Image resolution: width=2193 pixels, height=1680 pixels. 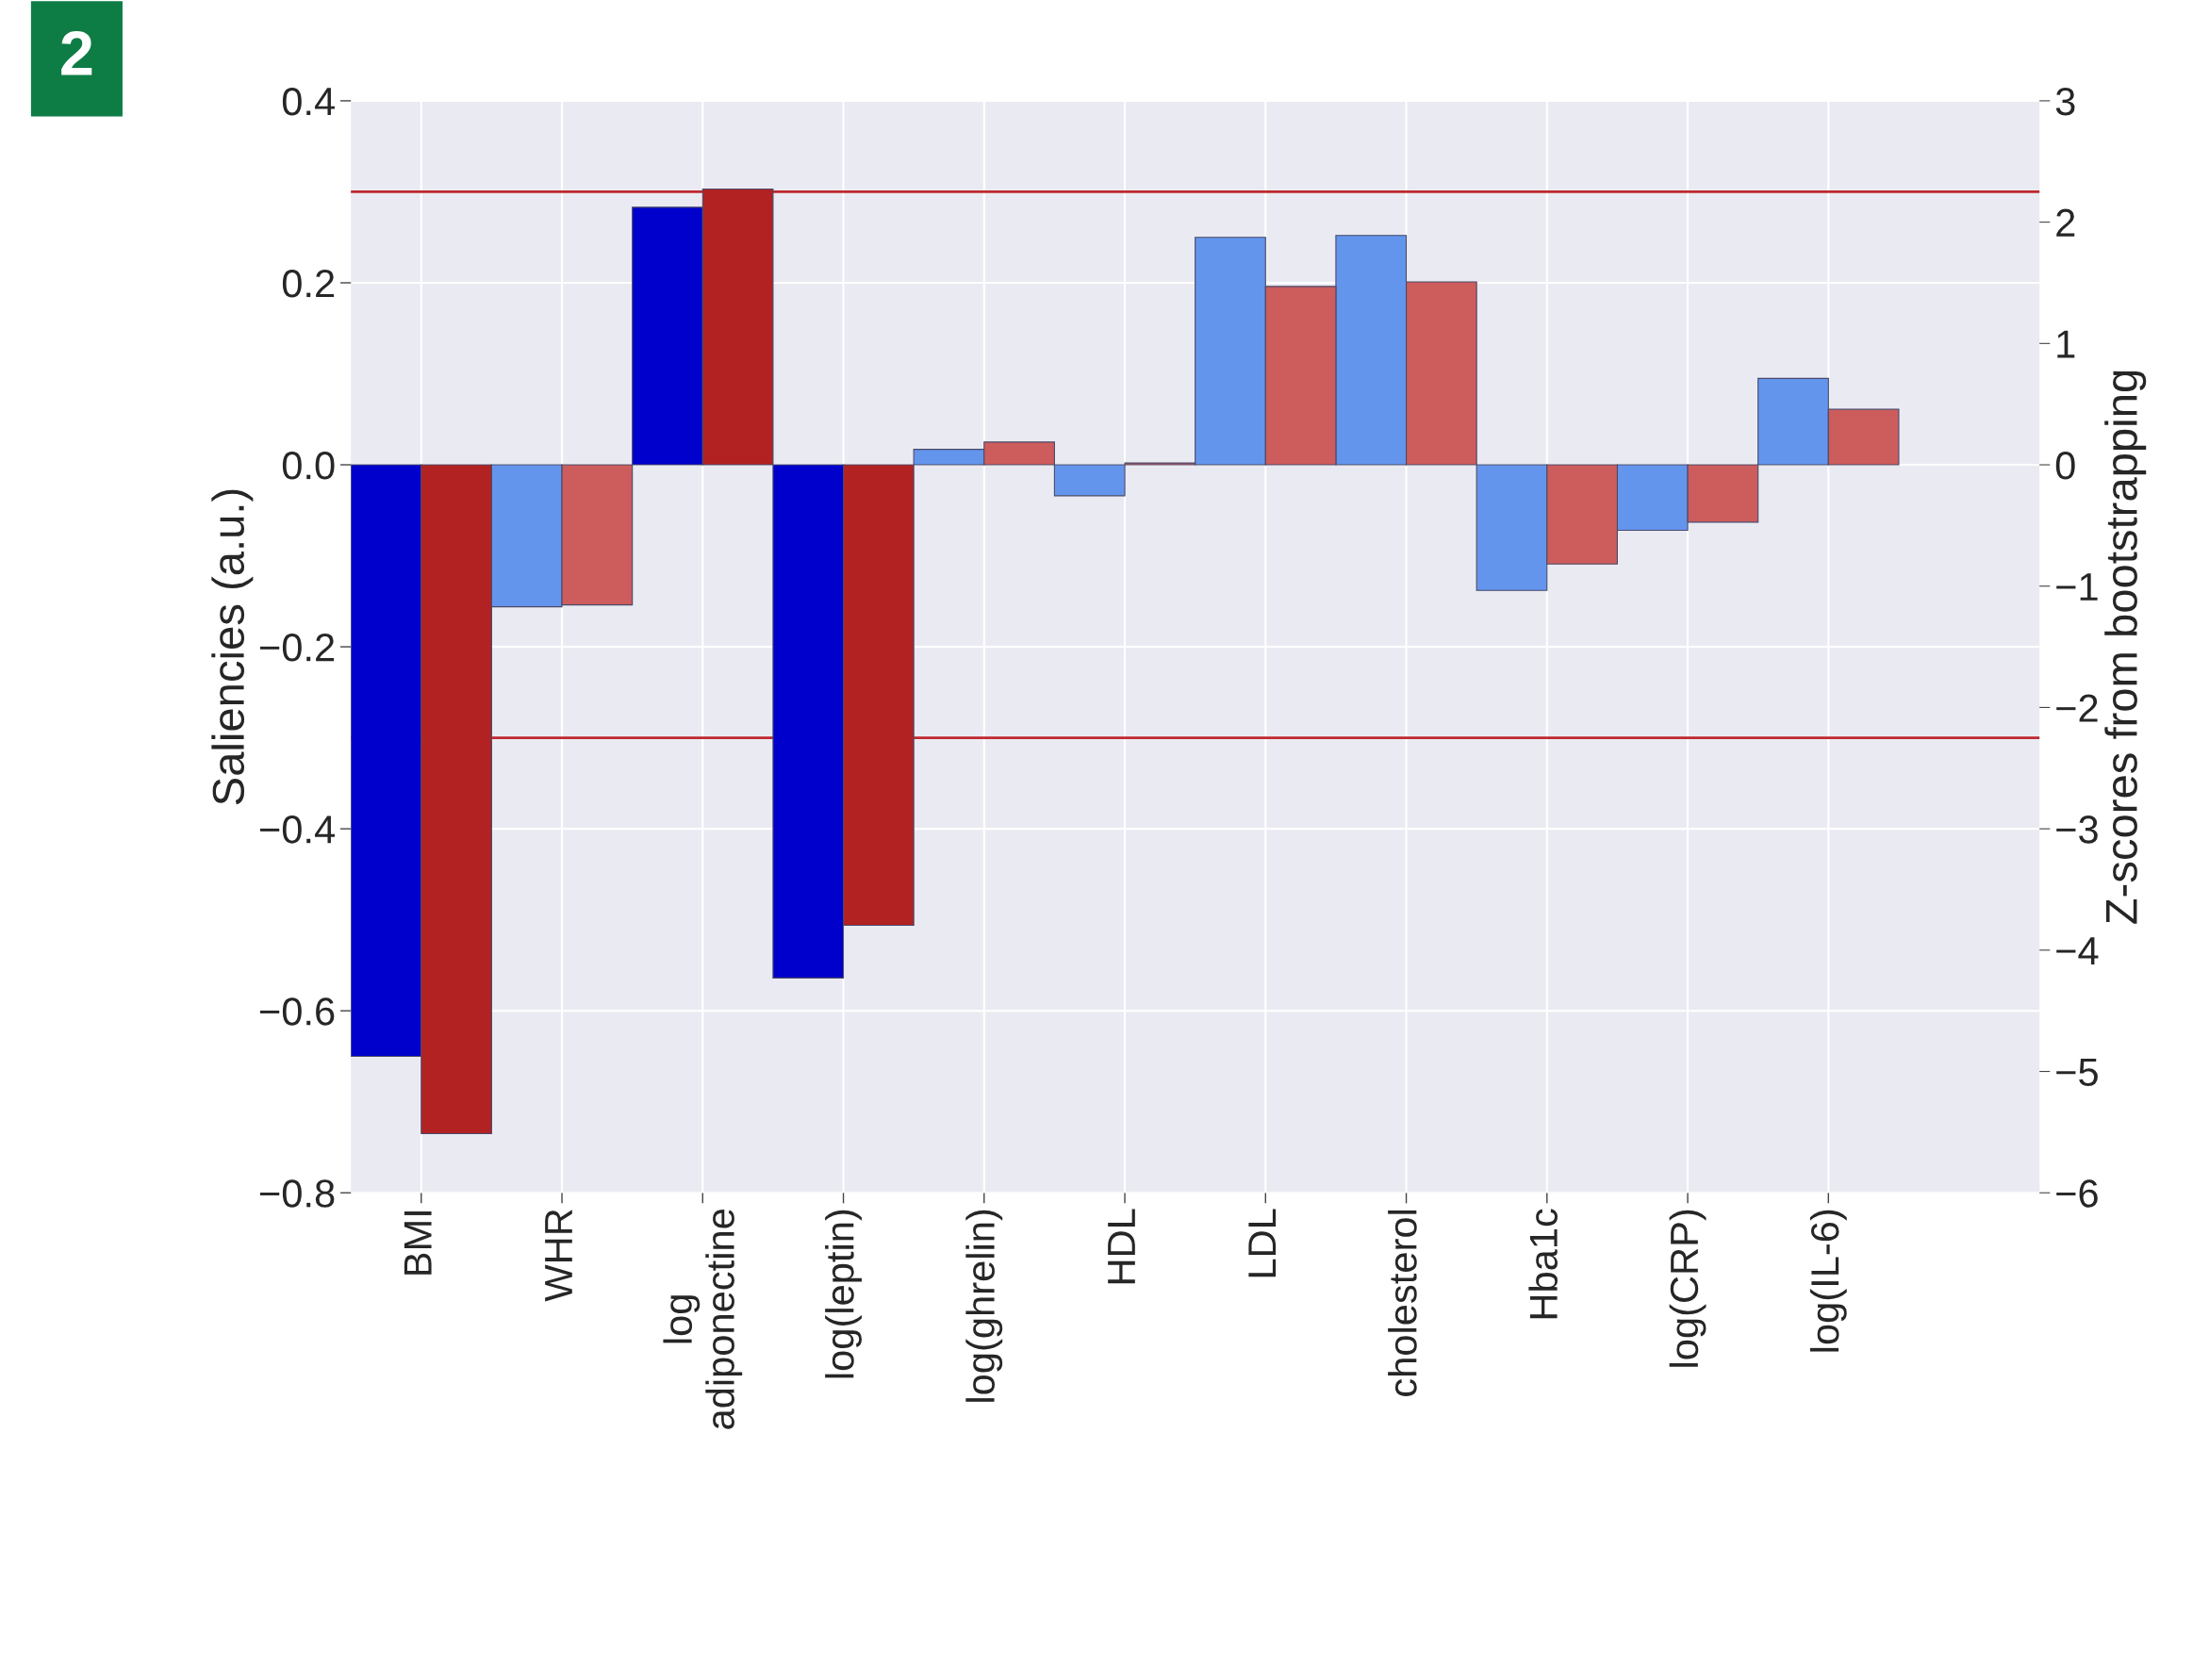 What do you see at coordinates (1688, 1288) in the screenshot?
I see `x-tick-label: log(CRP)` at bounding box center [1688, 1288].